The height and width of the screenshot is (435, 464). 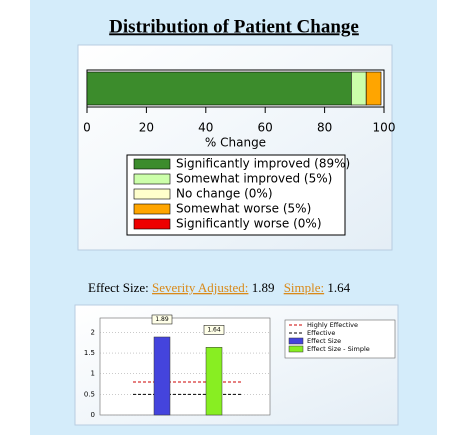 I want to click on effect-size-value: 1.89, so click(x=263, y=287).